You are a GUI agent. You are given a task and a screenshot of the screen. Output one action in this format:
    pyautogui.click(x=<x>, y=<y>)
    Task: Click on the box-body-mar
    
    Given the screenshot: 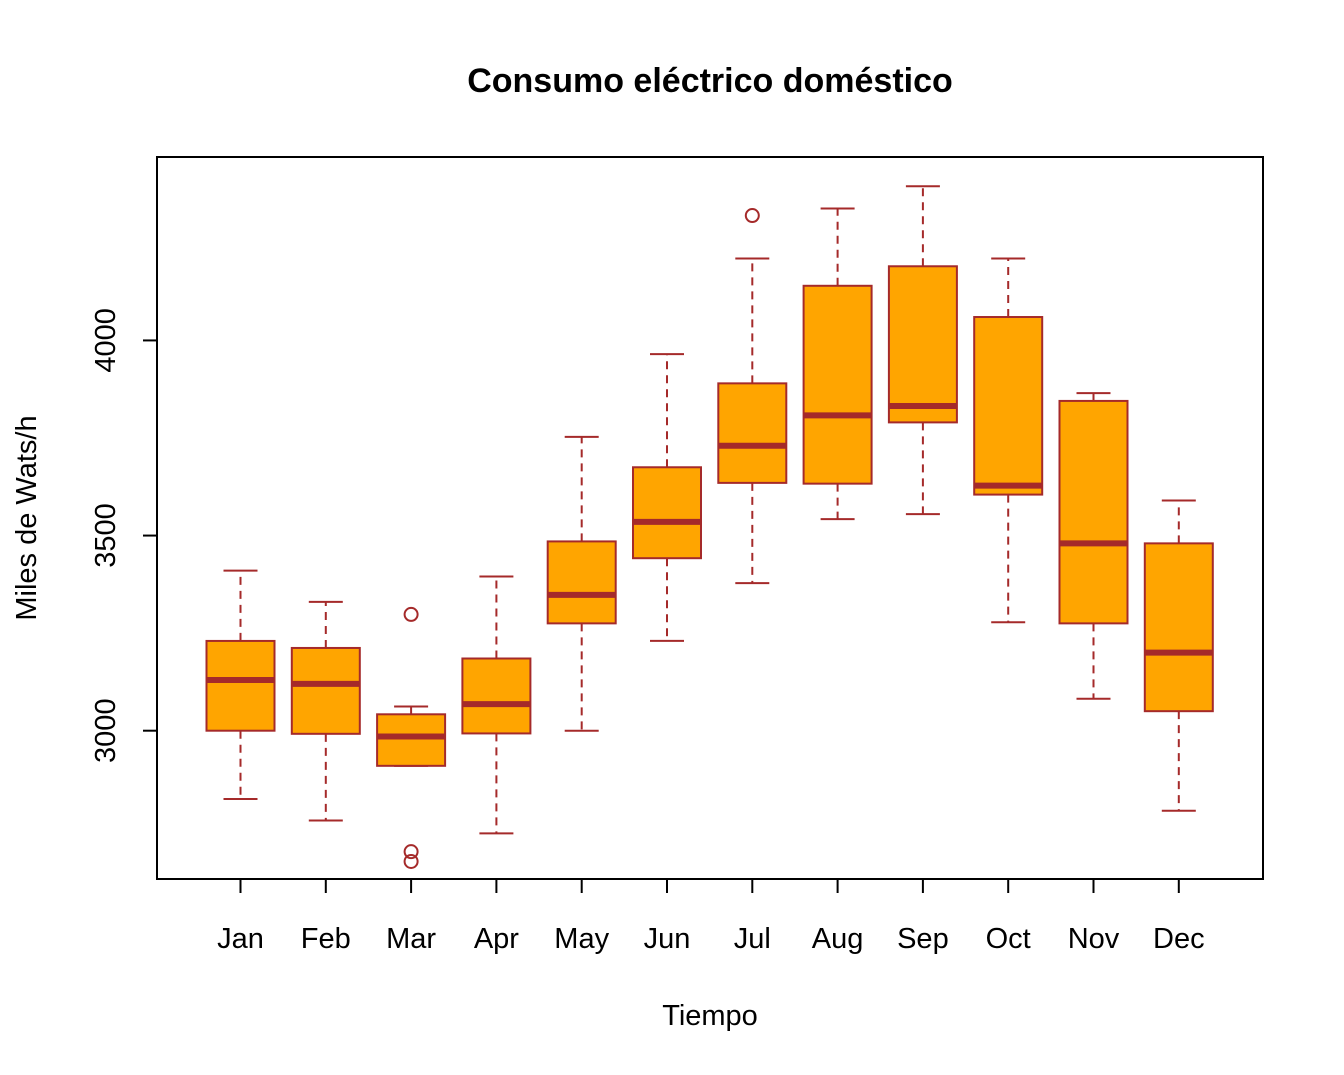 What is the action you would take?
    pyautogui.click(x=411, y=740)
    